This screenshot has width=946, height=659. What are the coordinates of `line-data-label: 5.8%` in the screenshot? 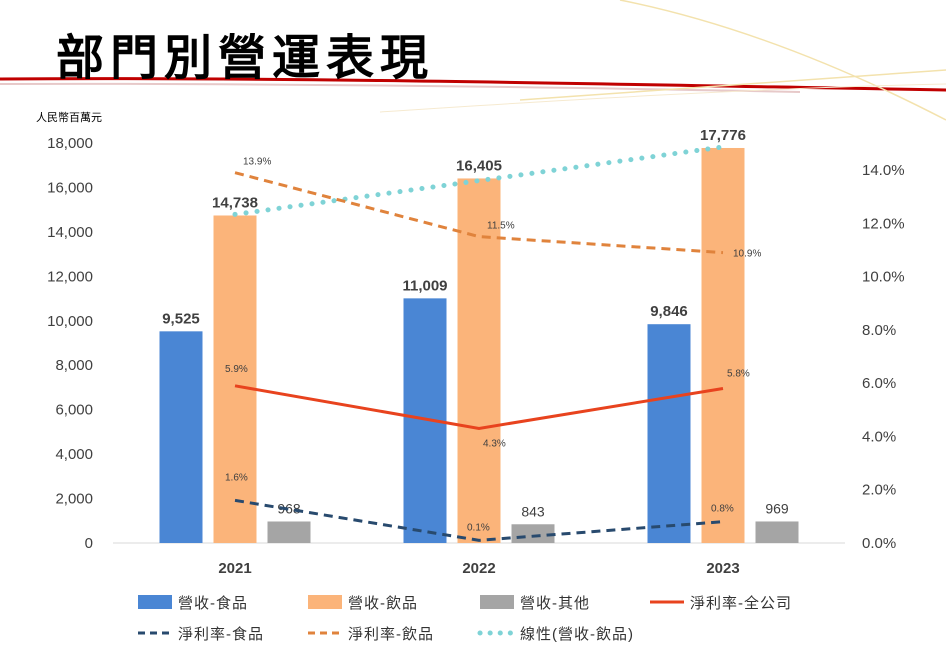 It's located at (738, 373).